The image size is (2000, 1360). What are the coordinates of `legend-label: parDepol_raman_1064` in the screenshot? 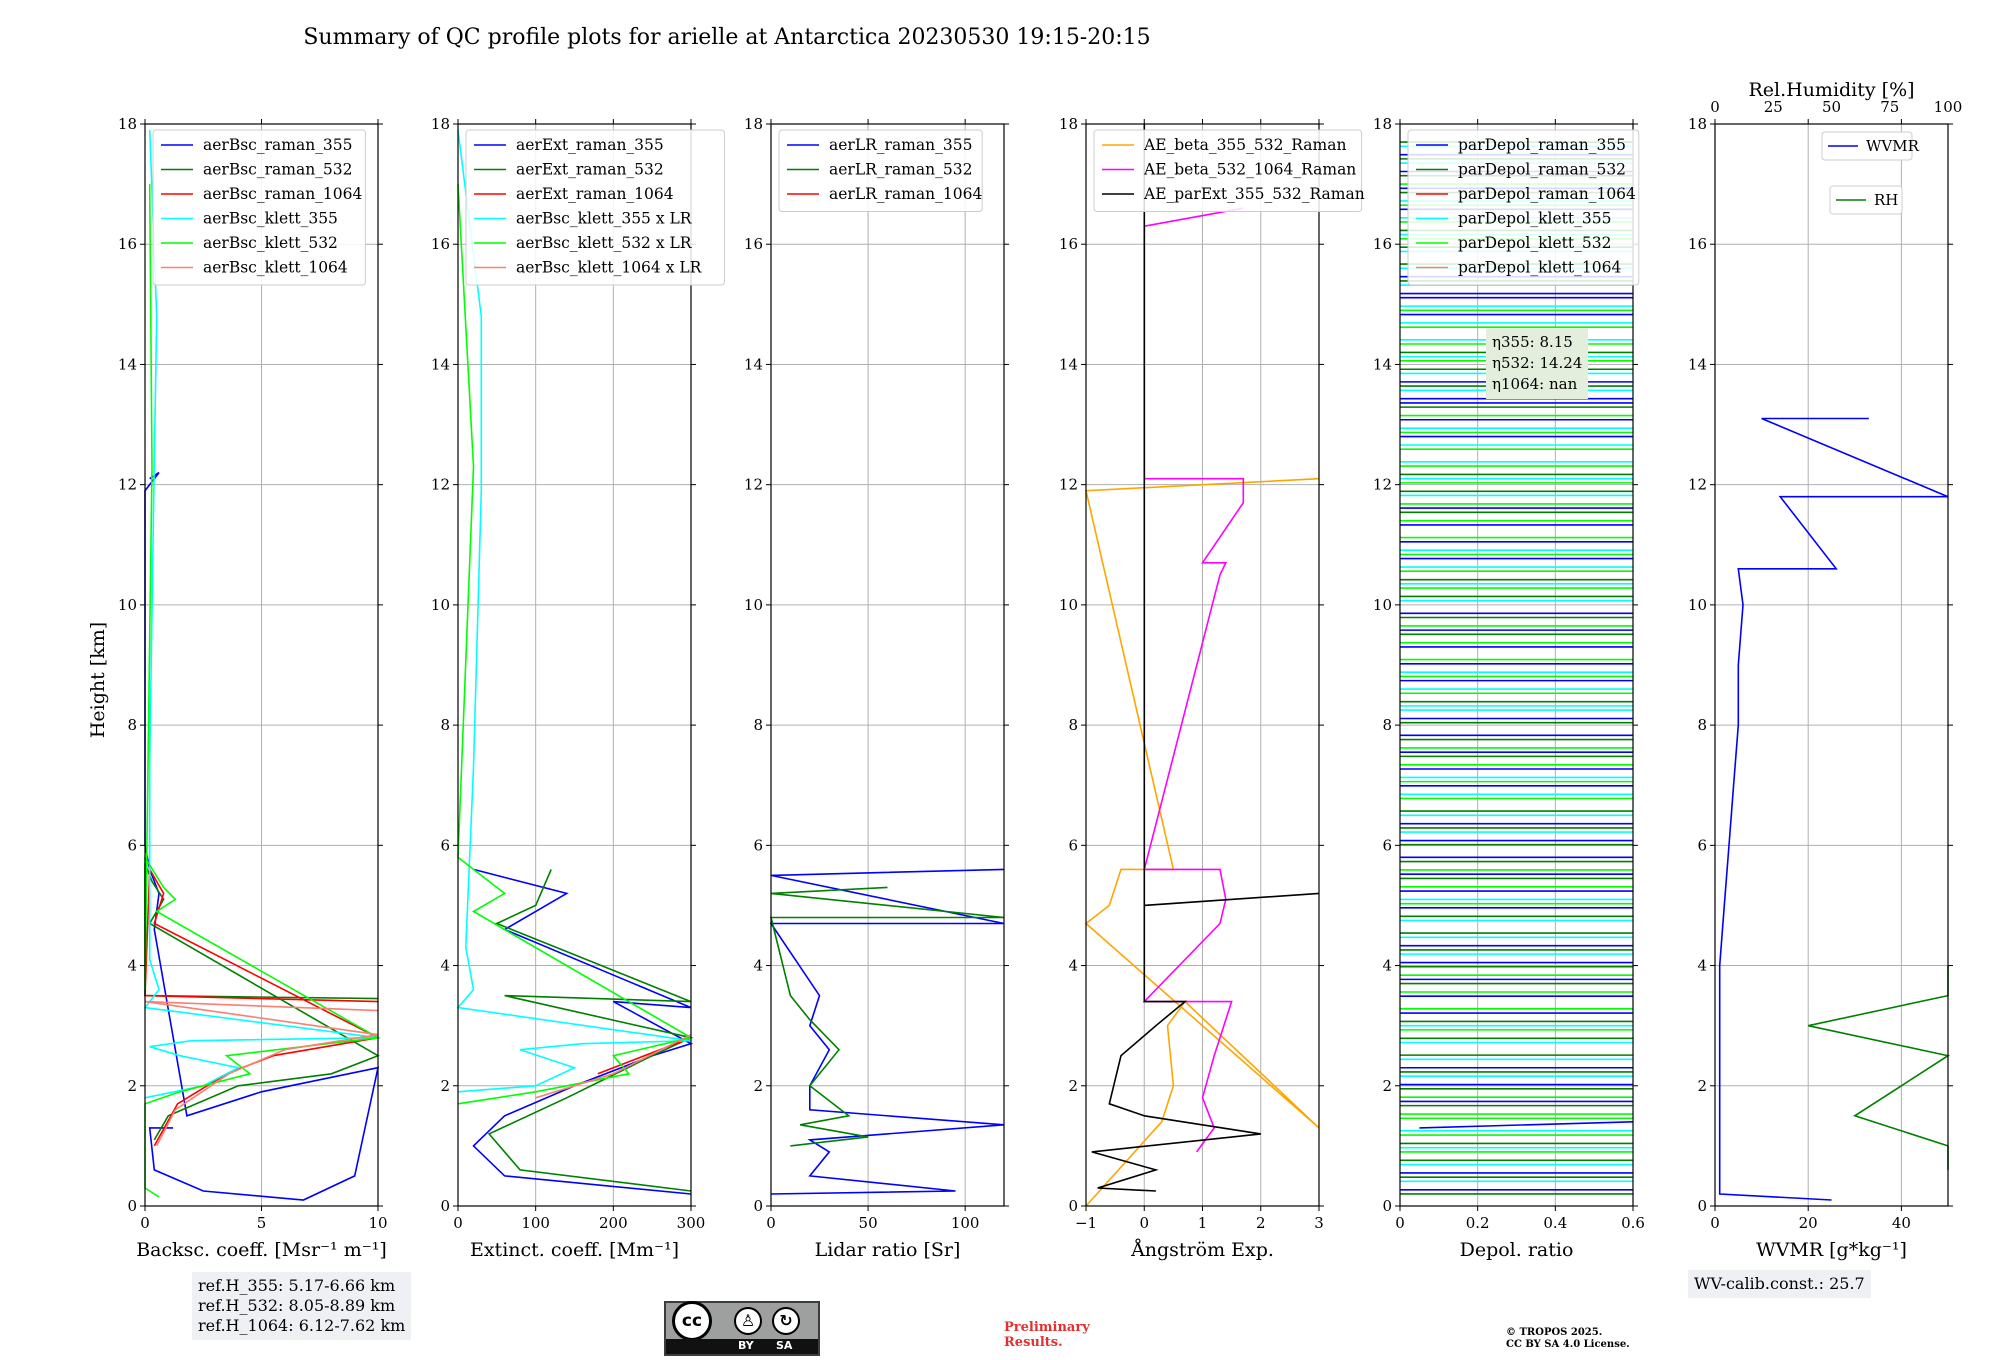 It's located at (1547, 194).